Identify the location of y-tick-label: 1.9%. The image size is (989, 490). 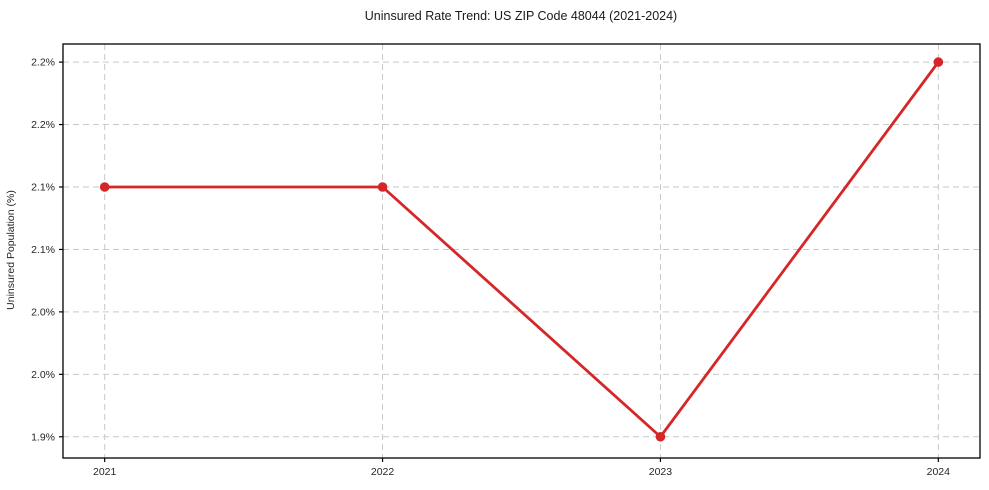
(43, 437).